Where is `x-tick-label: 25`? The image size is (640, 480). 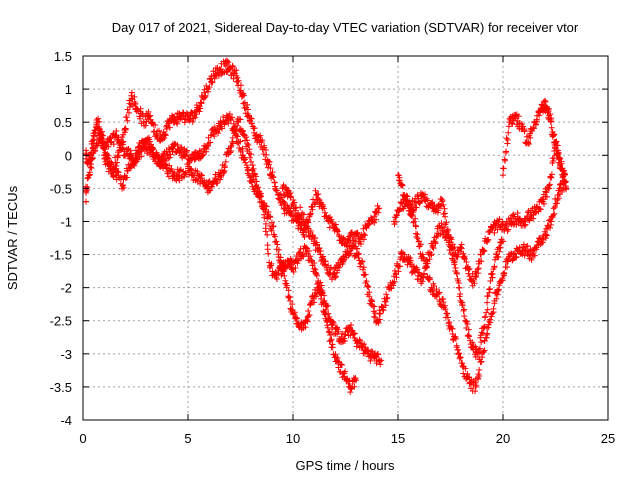
x-tick-label: 25 is located at coordinates (608, 438).